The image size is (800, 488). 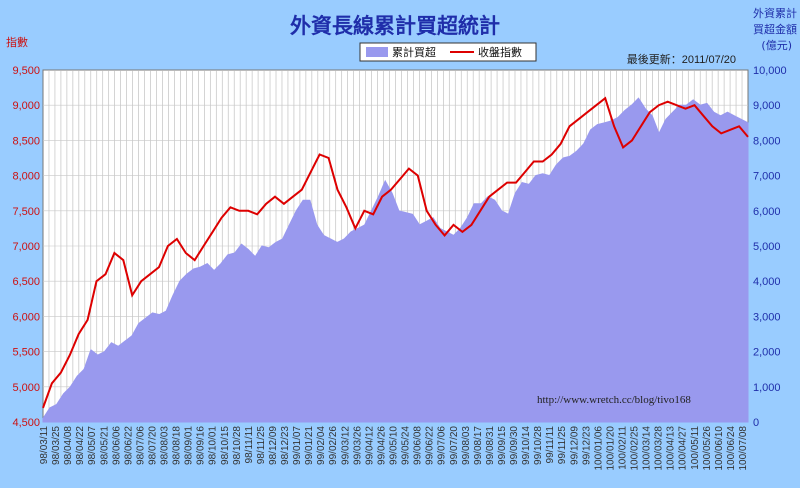 What do you see at coordinates (116, 445) in the screenshot?
I see `x-tick-label: 98/06/06` at bounding box center [116, 445].